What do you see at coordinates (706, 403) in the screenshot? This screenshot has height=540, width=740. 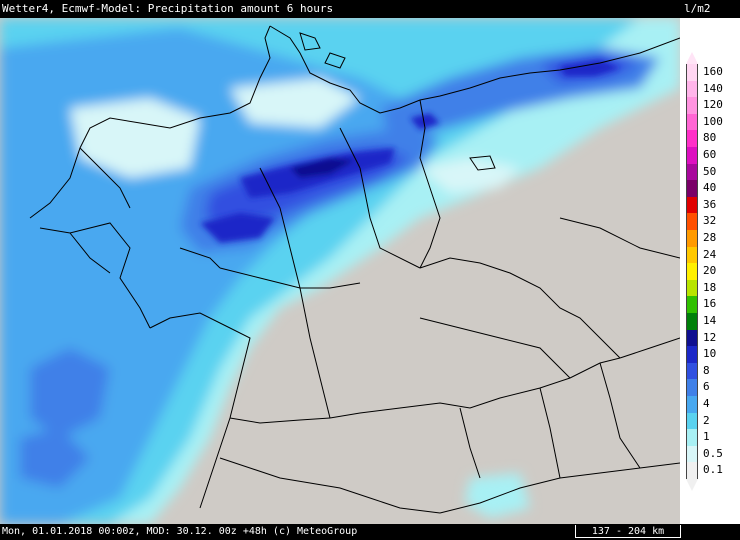 I see `legend-label: 4` at bounding box center [706, 403].